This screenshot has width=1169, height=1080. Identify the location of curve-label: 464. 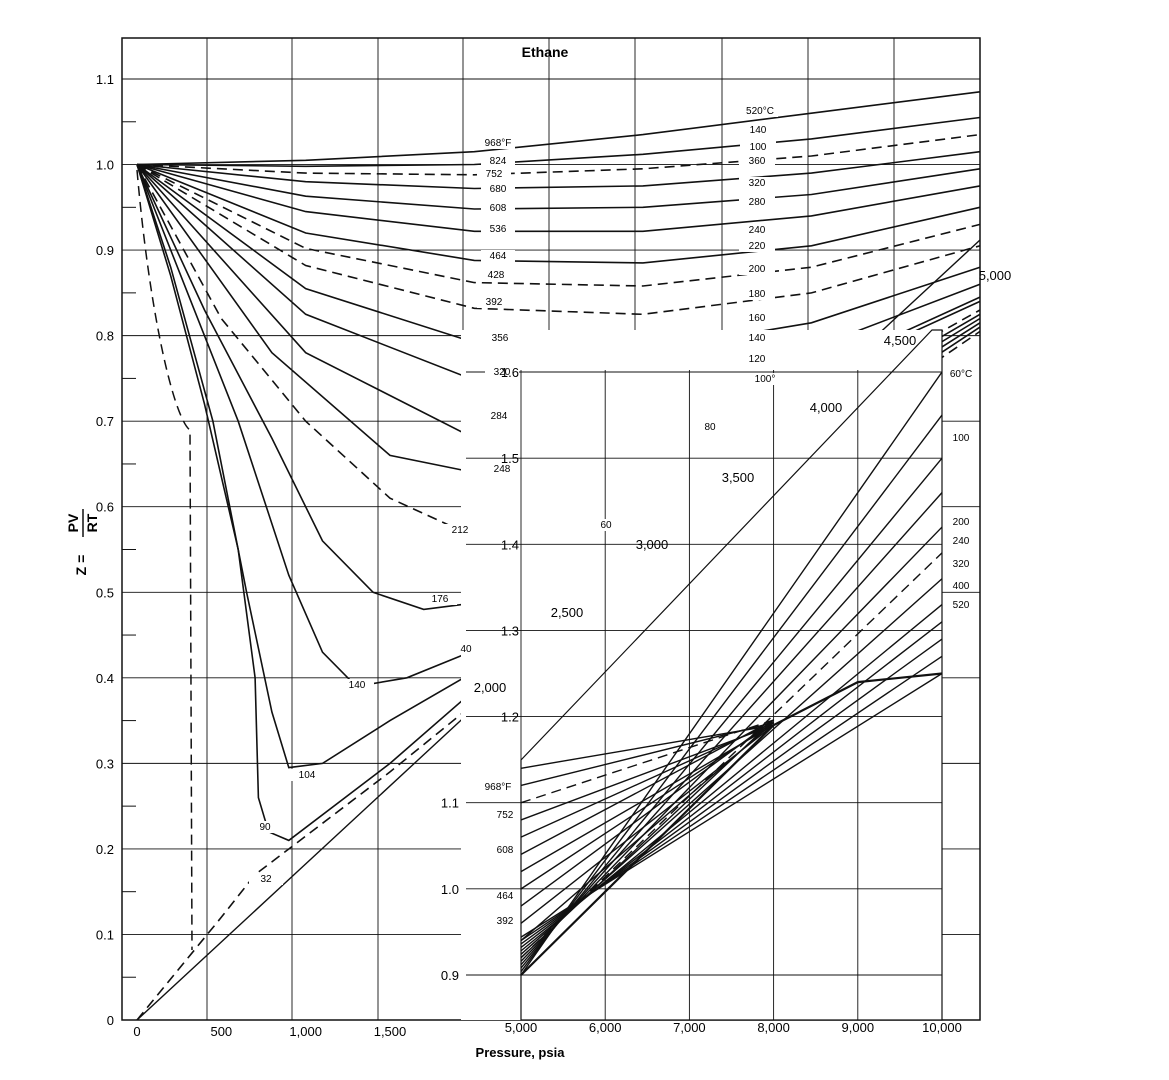
(498, 256).